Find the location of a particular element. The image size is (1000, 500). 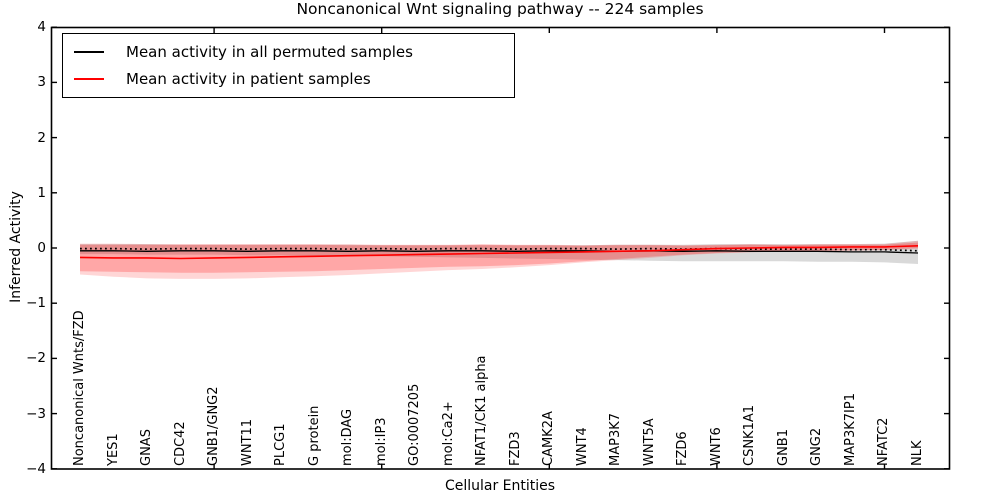

permuted-std-band is located at coordinates (499, 252).